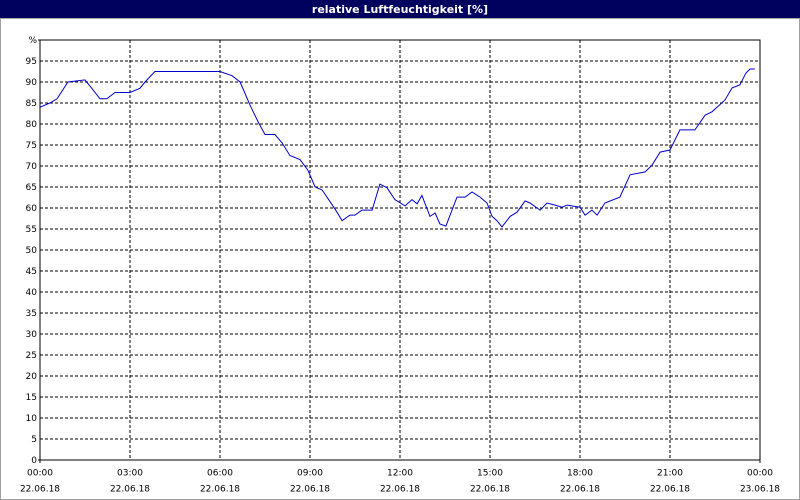 This screenshot has width=800, height=500. Describe the element at coordinates (31, 398) in the screenshot. I see `y-tick-label: 15` at that location.